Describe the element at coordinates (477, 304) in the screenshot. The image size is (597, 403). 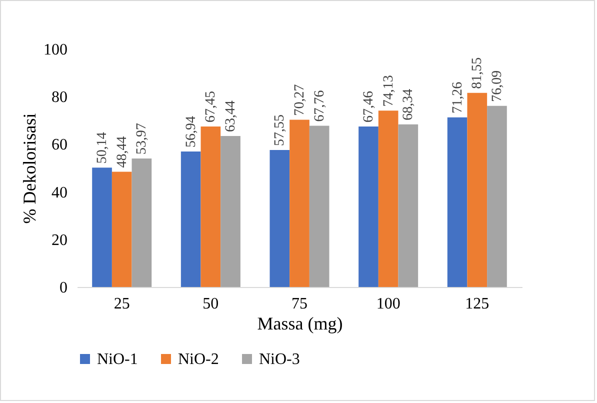
I see `x-tick-label: 125` at that location.